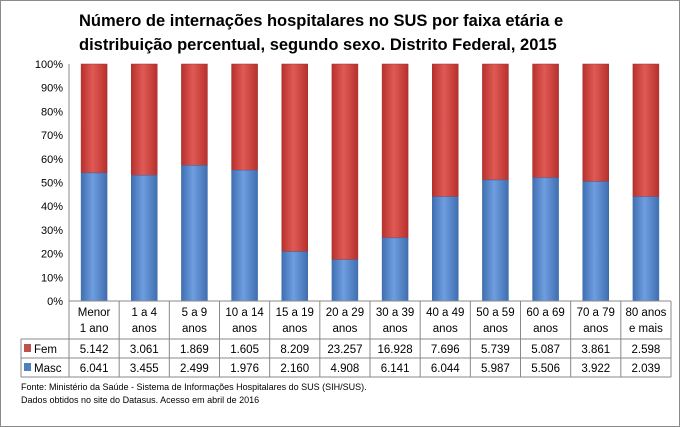 This screenshot has height=427, width=680. Describe the element at coordinates (294, 369) in the screenshot. I see `data-label: 2.160` at that location.